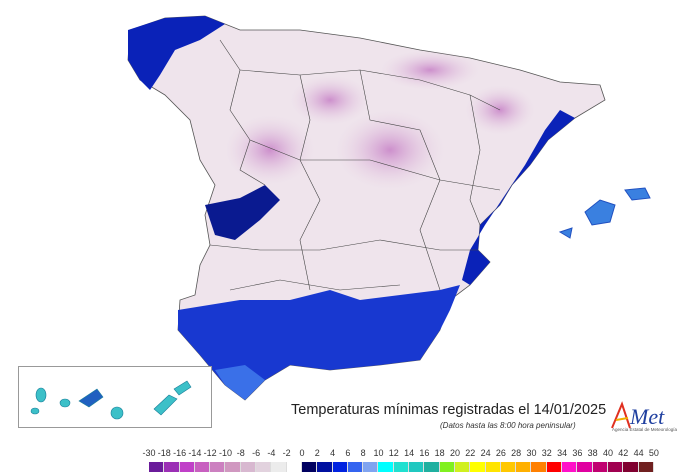  What do you see at coordinates (516, 453) in the screenshot?
I see `legend-label: 28` at bounding box center [516, 453].